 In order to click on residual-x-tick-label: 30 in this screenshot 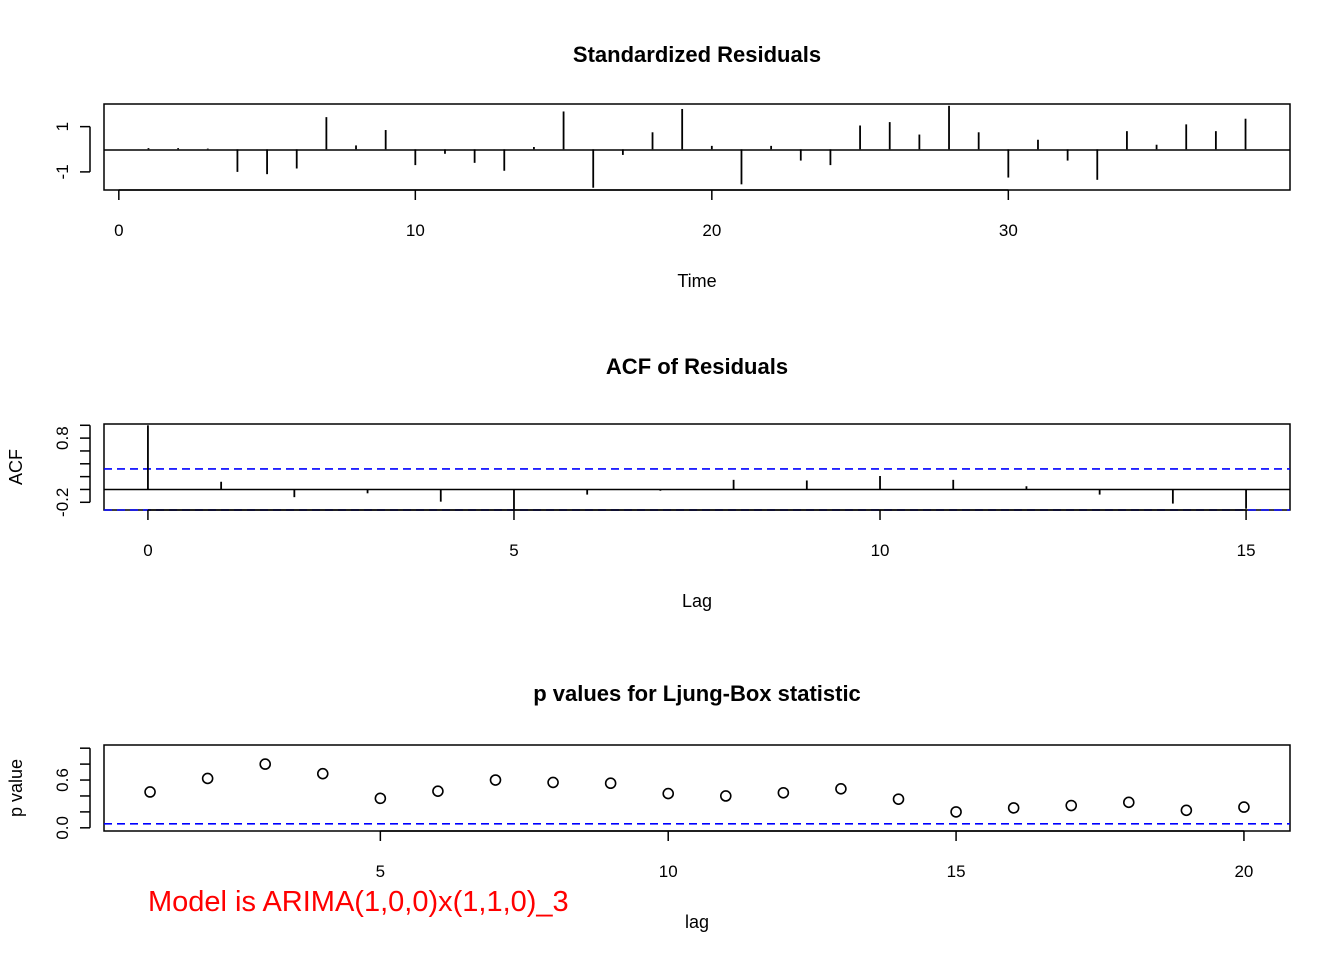, I will do `click(1008, 230)`.